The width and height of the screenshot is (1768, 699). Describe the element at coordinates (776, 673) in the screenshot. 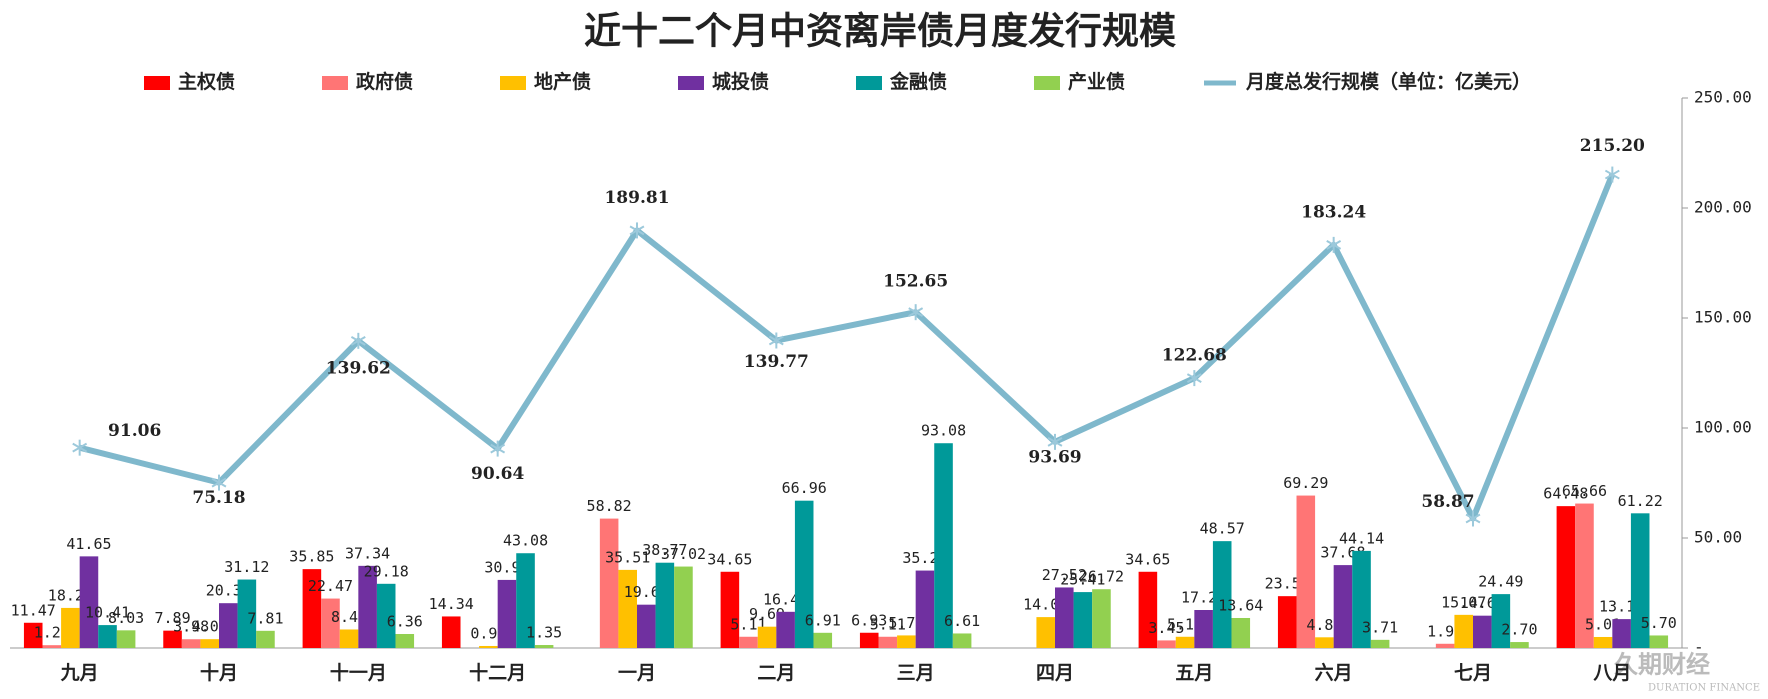

I see `x-tick-label: 二月` at that location.